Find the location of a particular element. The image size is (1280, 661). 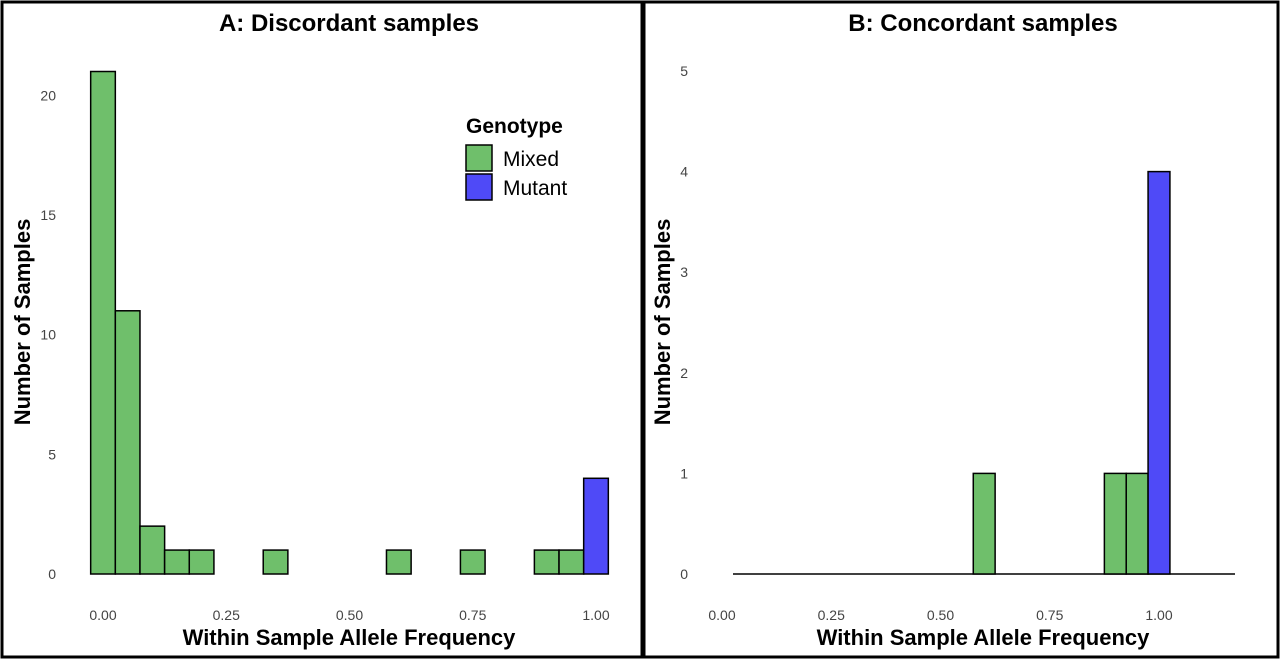

panel-b-x-tick-label: 0.75 is located at coordinates (1049, 615).